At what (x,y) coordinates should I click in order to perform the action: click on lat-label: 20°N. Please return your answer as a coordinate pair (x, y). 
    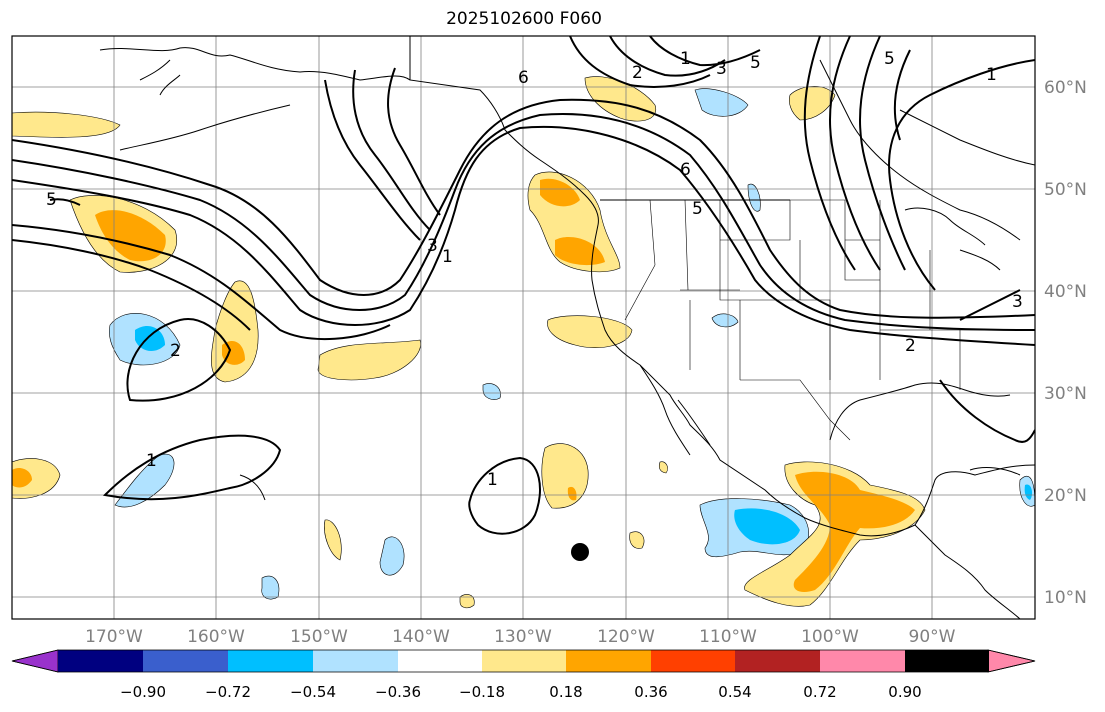
    Looking at the image, I should click on (1065, 496).